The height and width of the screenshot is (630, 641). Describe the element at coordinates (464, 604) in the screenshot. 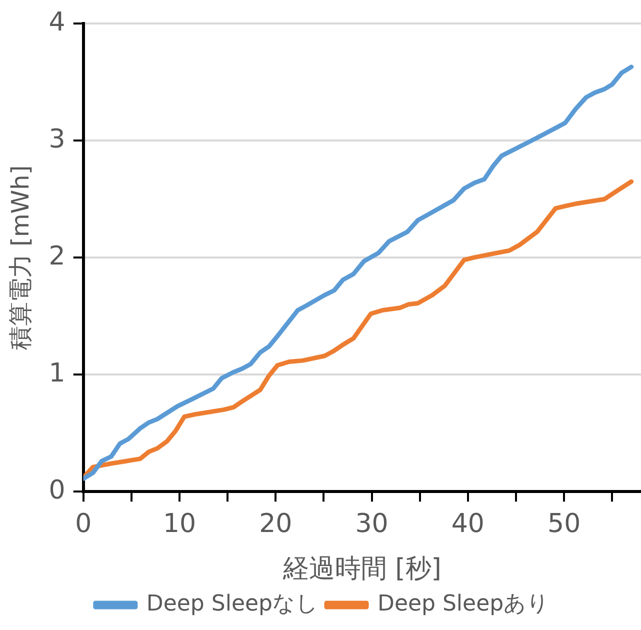

I see `legend-label: Deep Sleepあり` at that location.